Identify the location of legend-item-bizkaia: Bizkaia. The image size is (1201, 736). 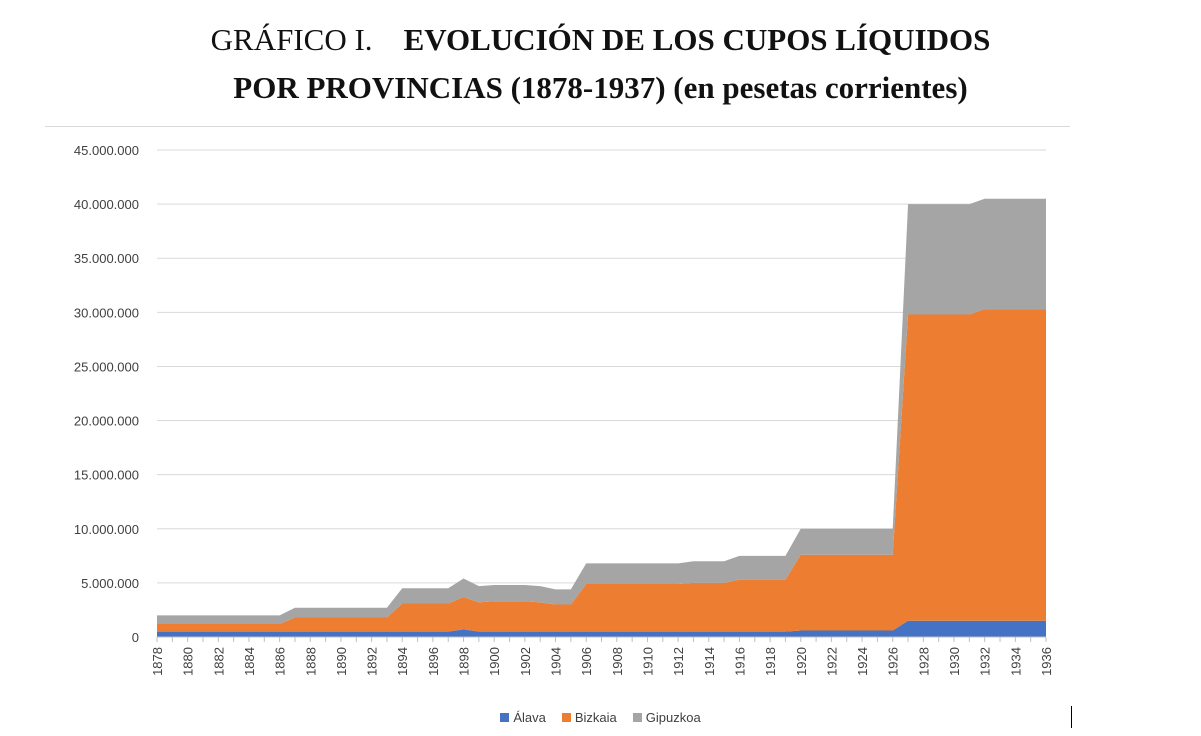
(589, 717).